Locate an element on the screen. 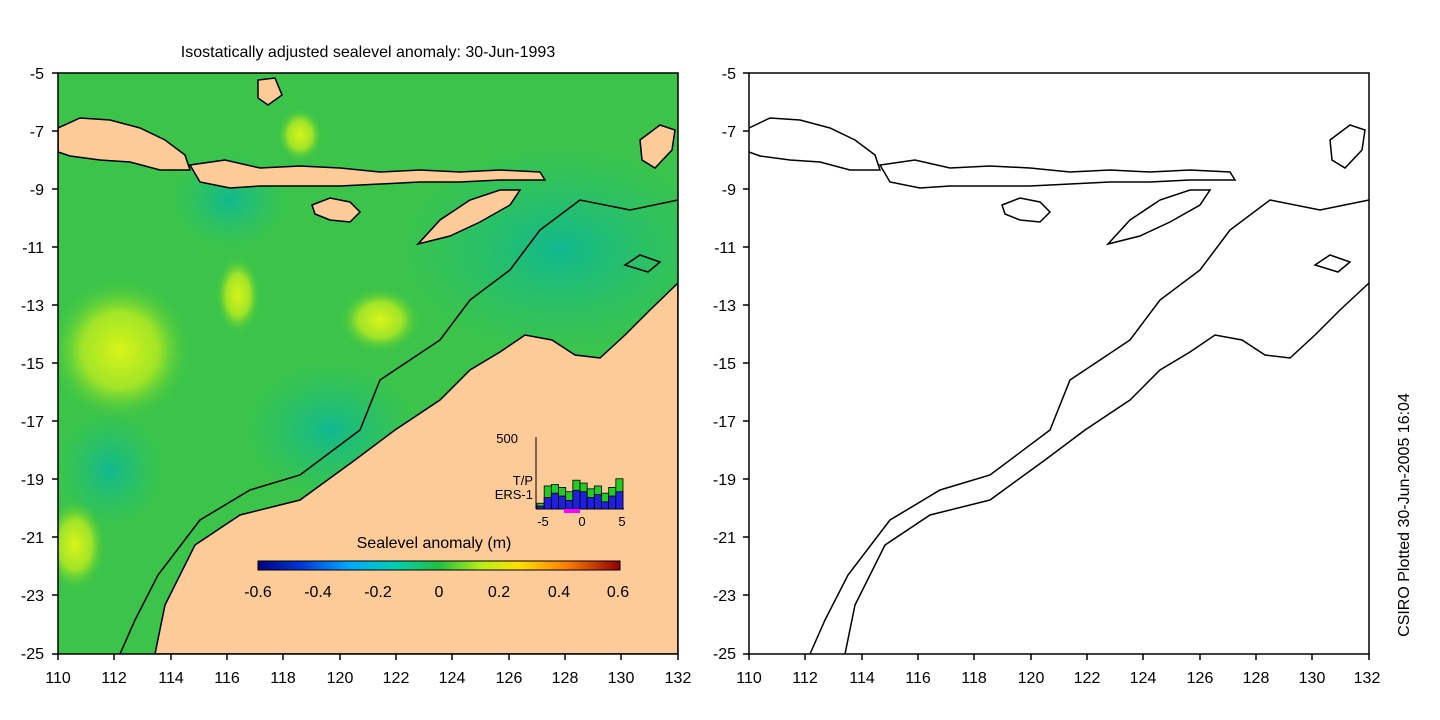 The image size is (1440, 720). right-y-axis: -5 -7 -9 -11 -13 -15 -17 -19 -21 -23 -25 is located at coordinates (724, 364).